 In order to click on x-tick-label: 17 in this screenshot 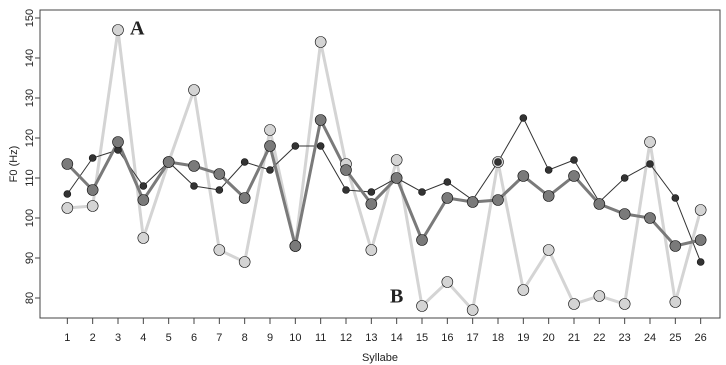, I will do `click(473, 338)`.